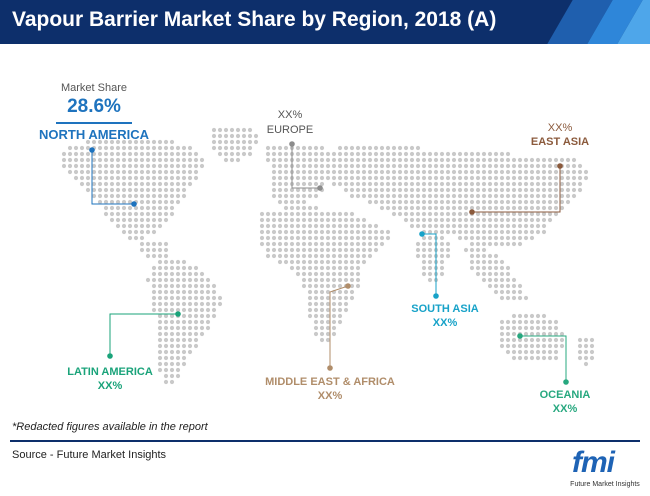 This screenshot has height=496, width=650. What do you see at coordinates (565, 409) in the screenshot?
I see `oceania-value: XX%` at bounding box center [565, 409].